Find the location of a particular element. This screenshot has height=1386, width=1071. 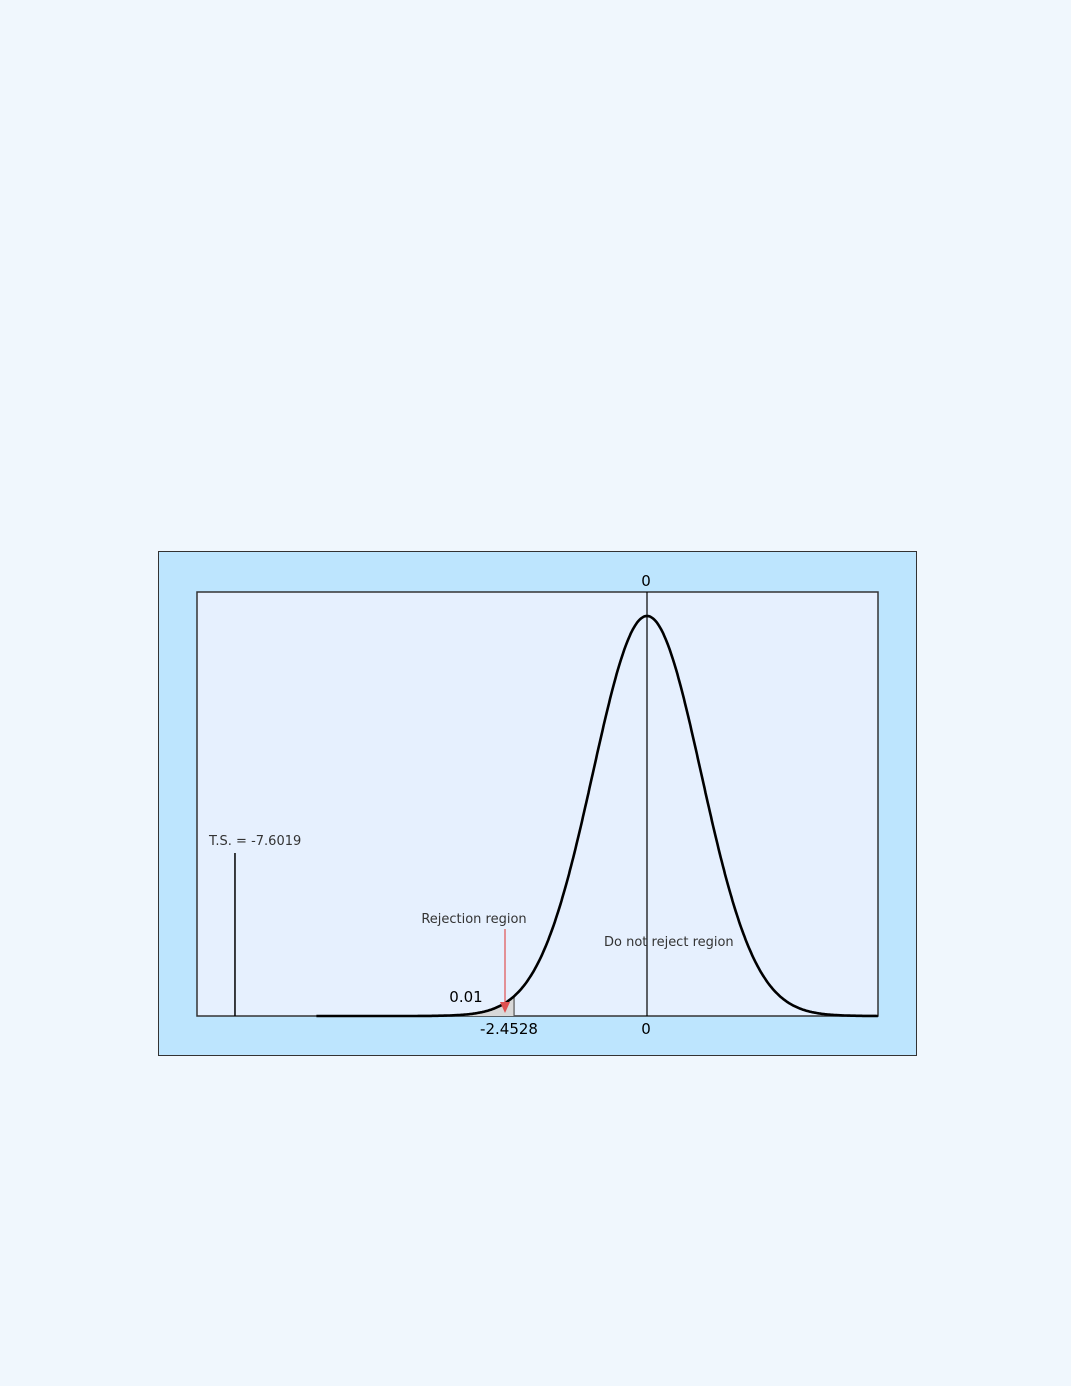

top-tick-label: 0 is located at coordinates (646, 581).